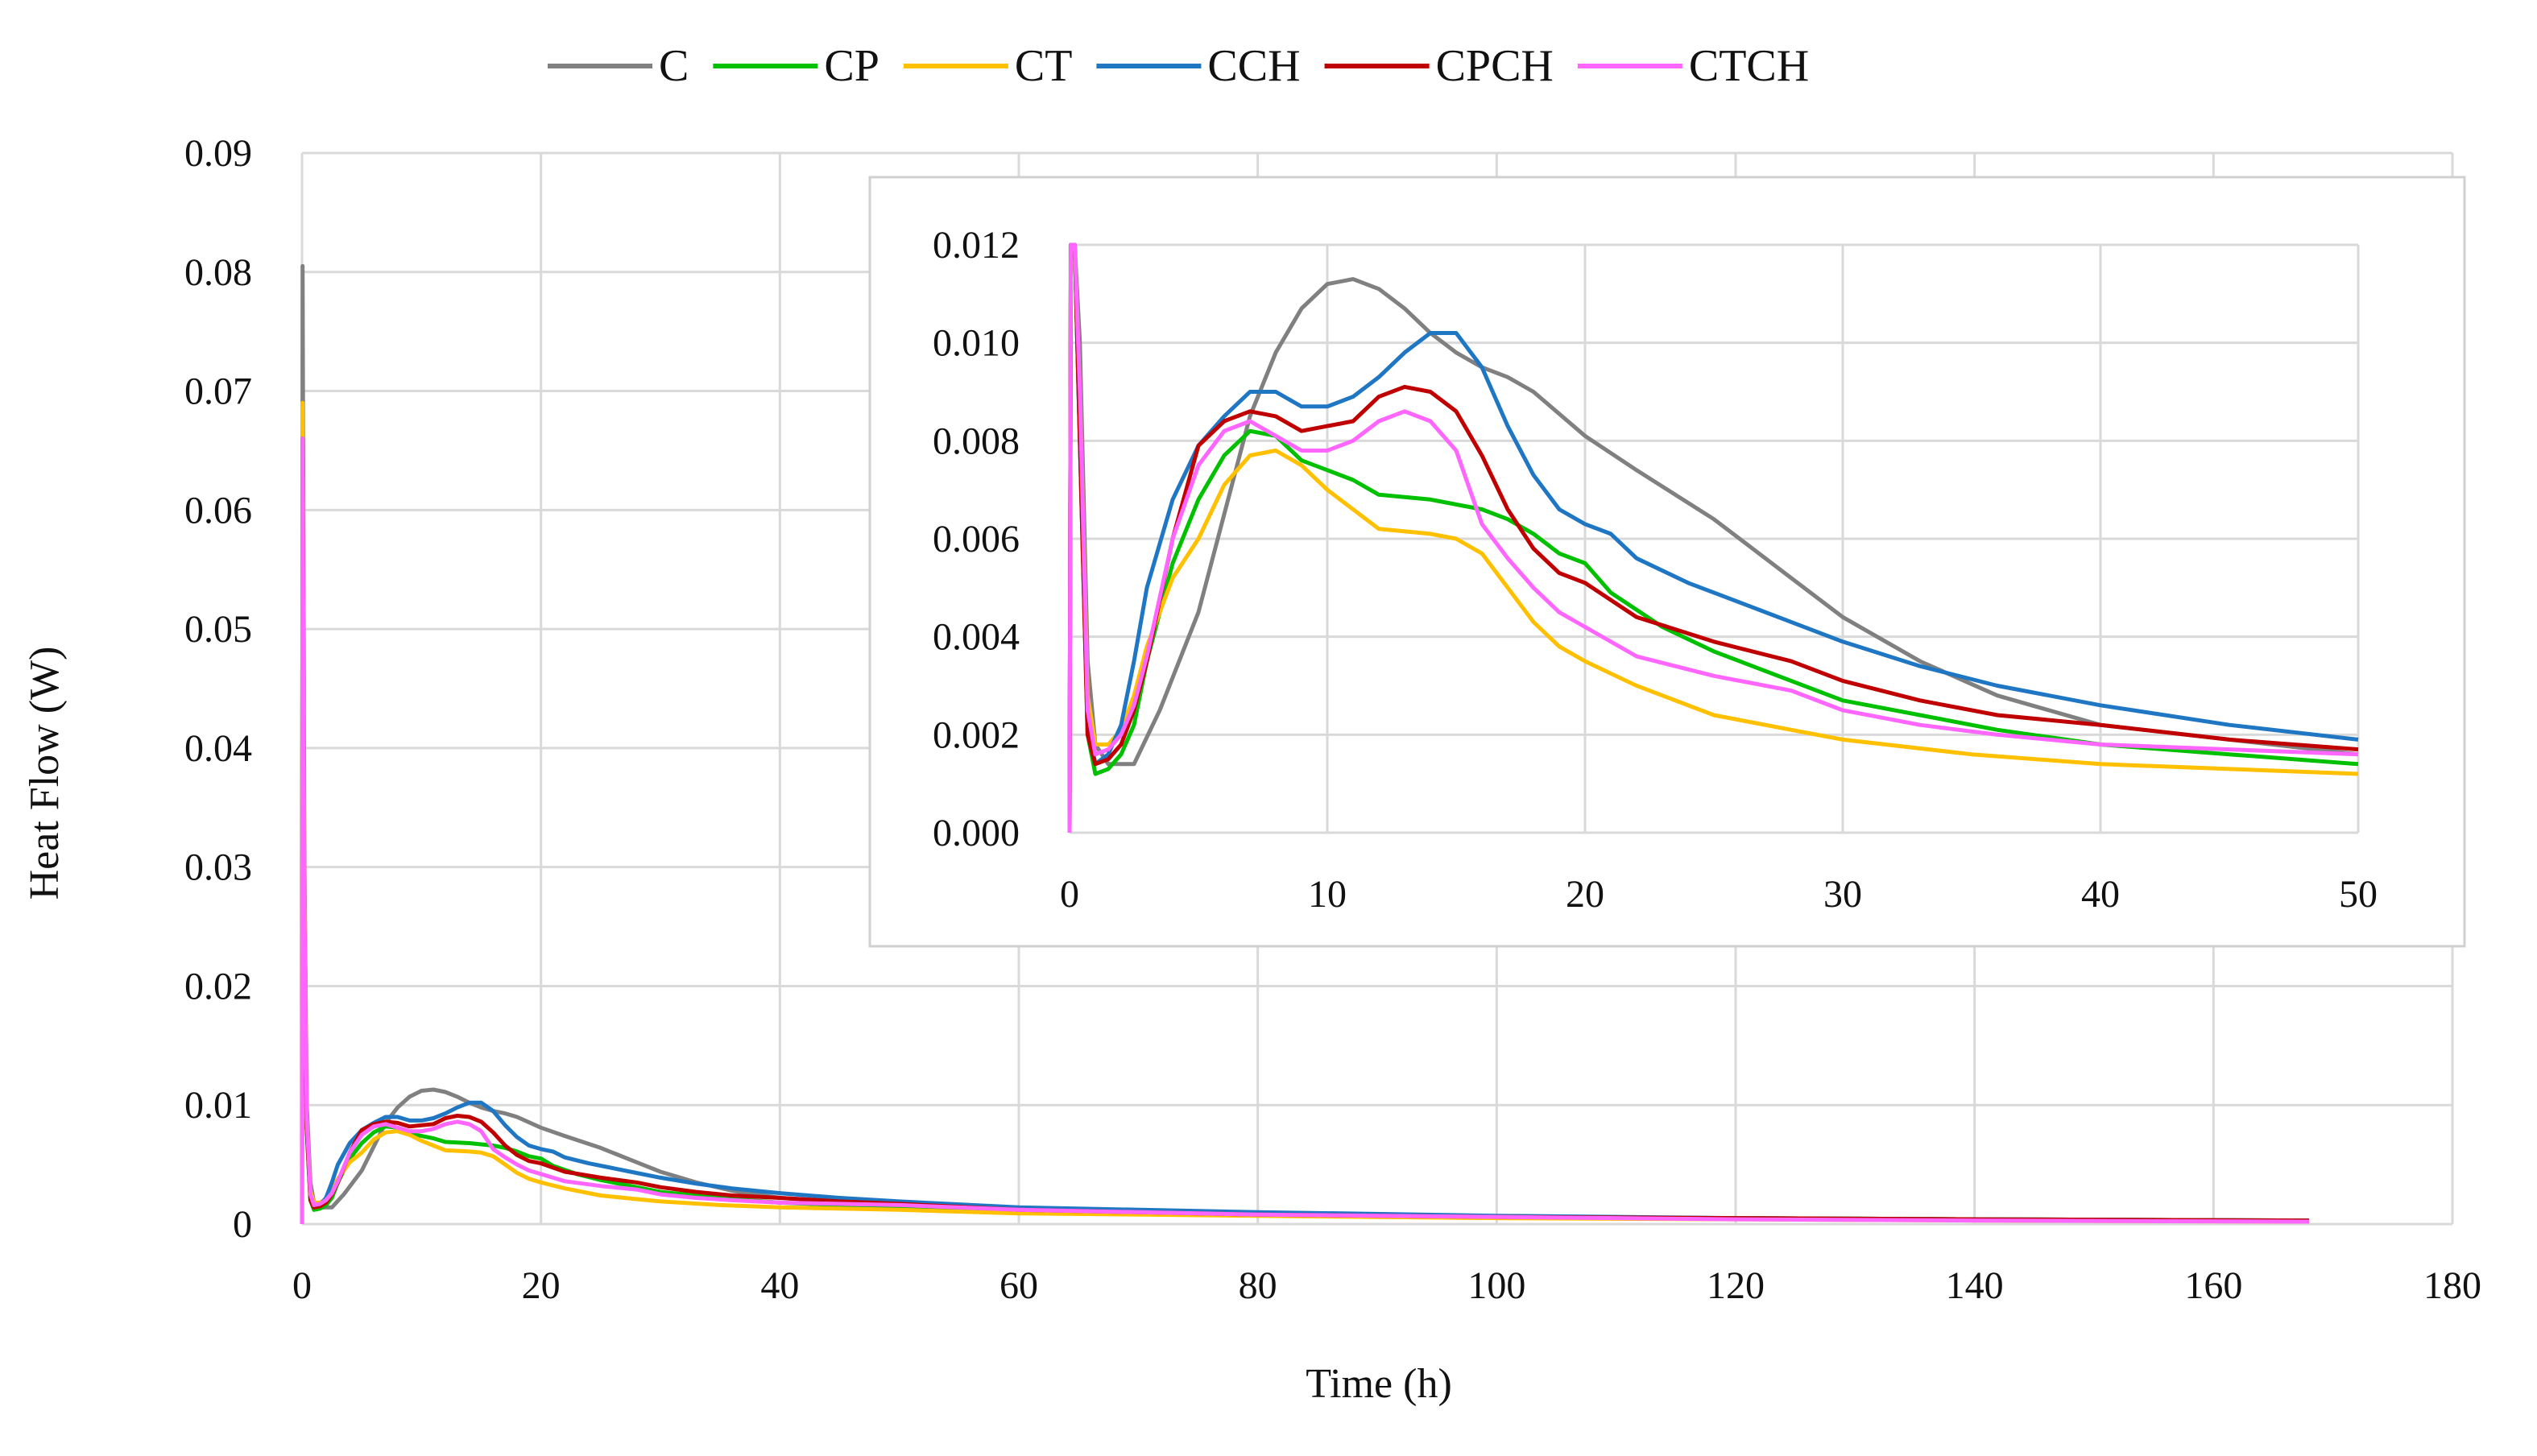 Image resolution: width=2537 pixels, height=1456 pixels. I want to click on main-x-tick-label: 60, so click(1018, 1285).